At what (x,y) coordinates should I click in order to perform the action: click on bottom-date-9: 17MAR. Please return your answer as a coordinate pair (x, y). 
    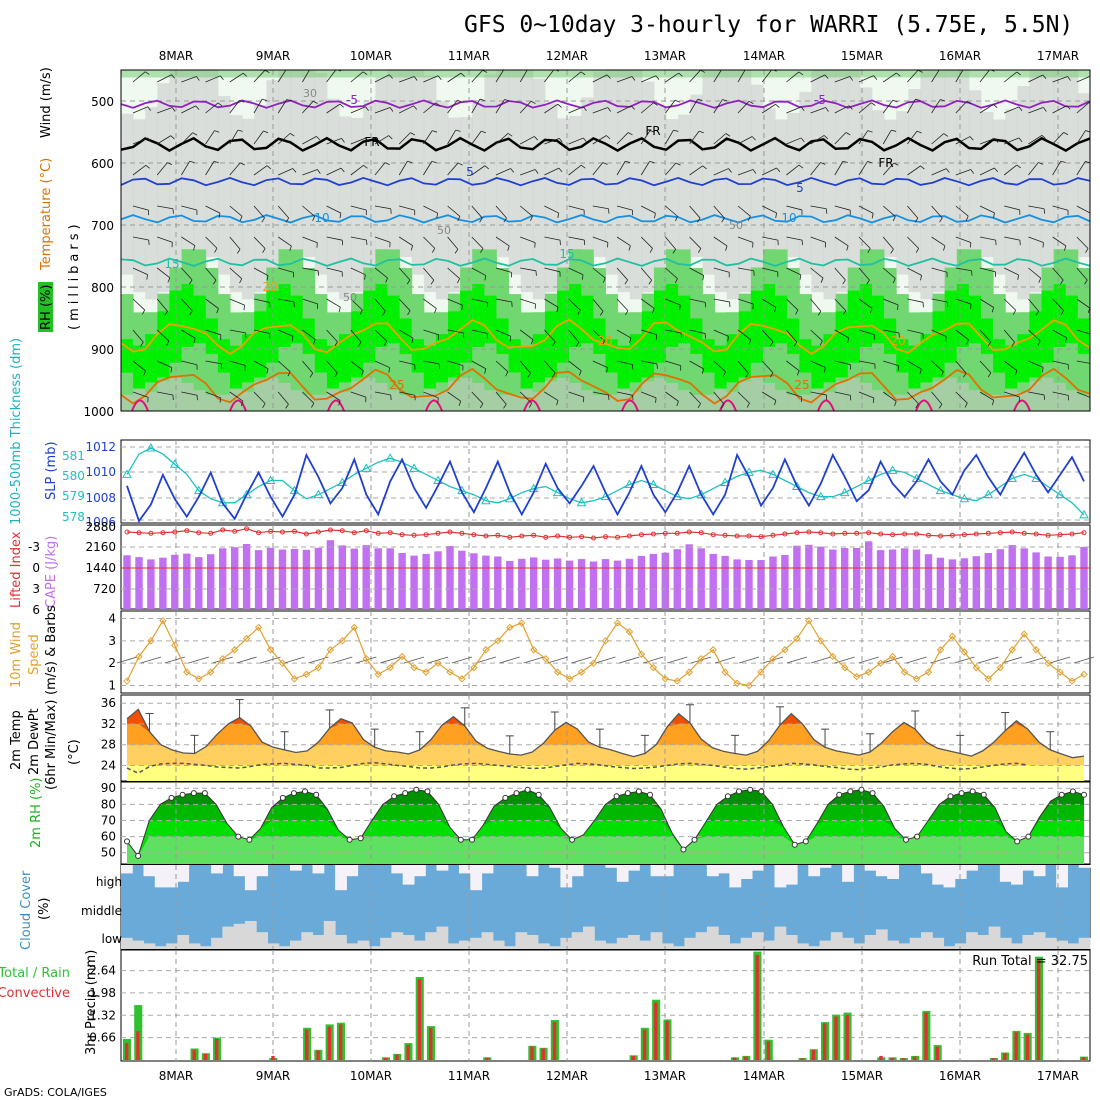
    Looking at the image, I should click on (1058, 1076).